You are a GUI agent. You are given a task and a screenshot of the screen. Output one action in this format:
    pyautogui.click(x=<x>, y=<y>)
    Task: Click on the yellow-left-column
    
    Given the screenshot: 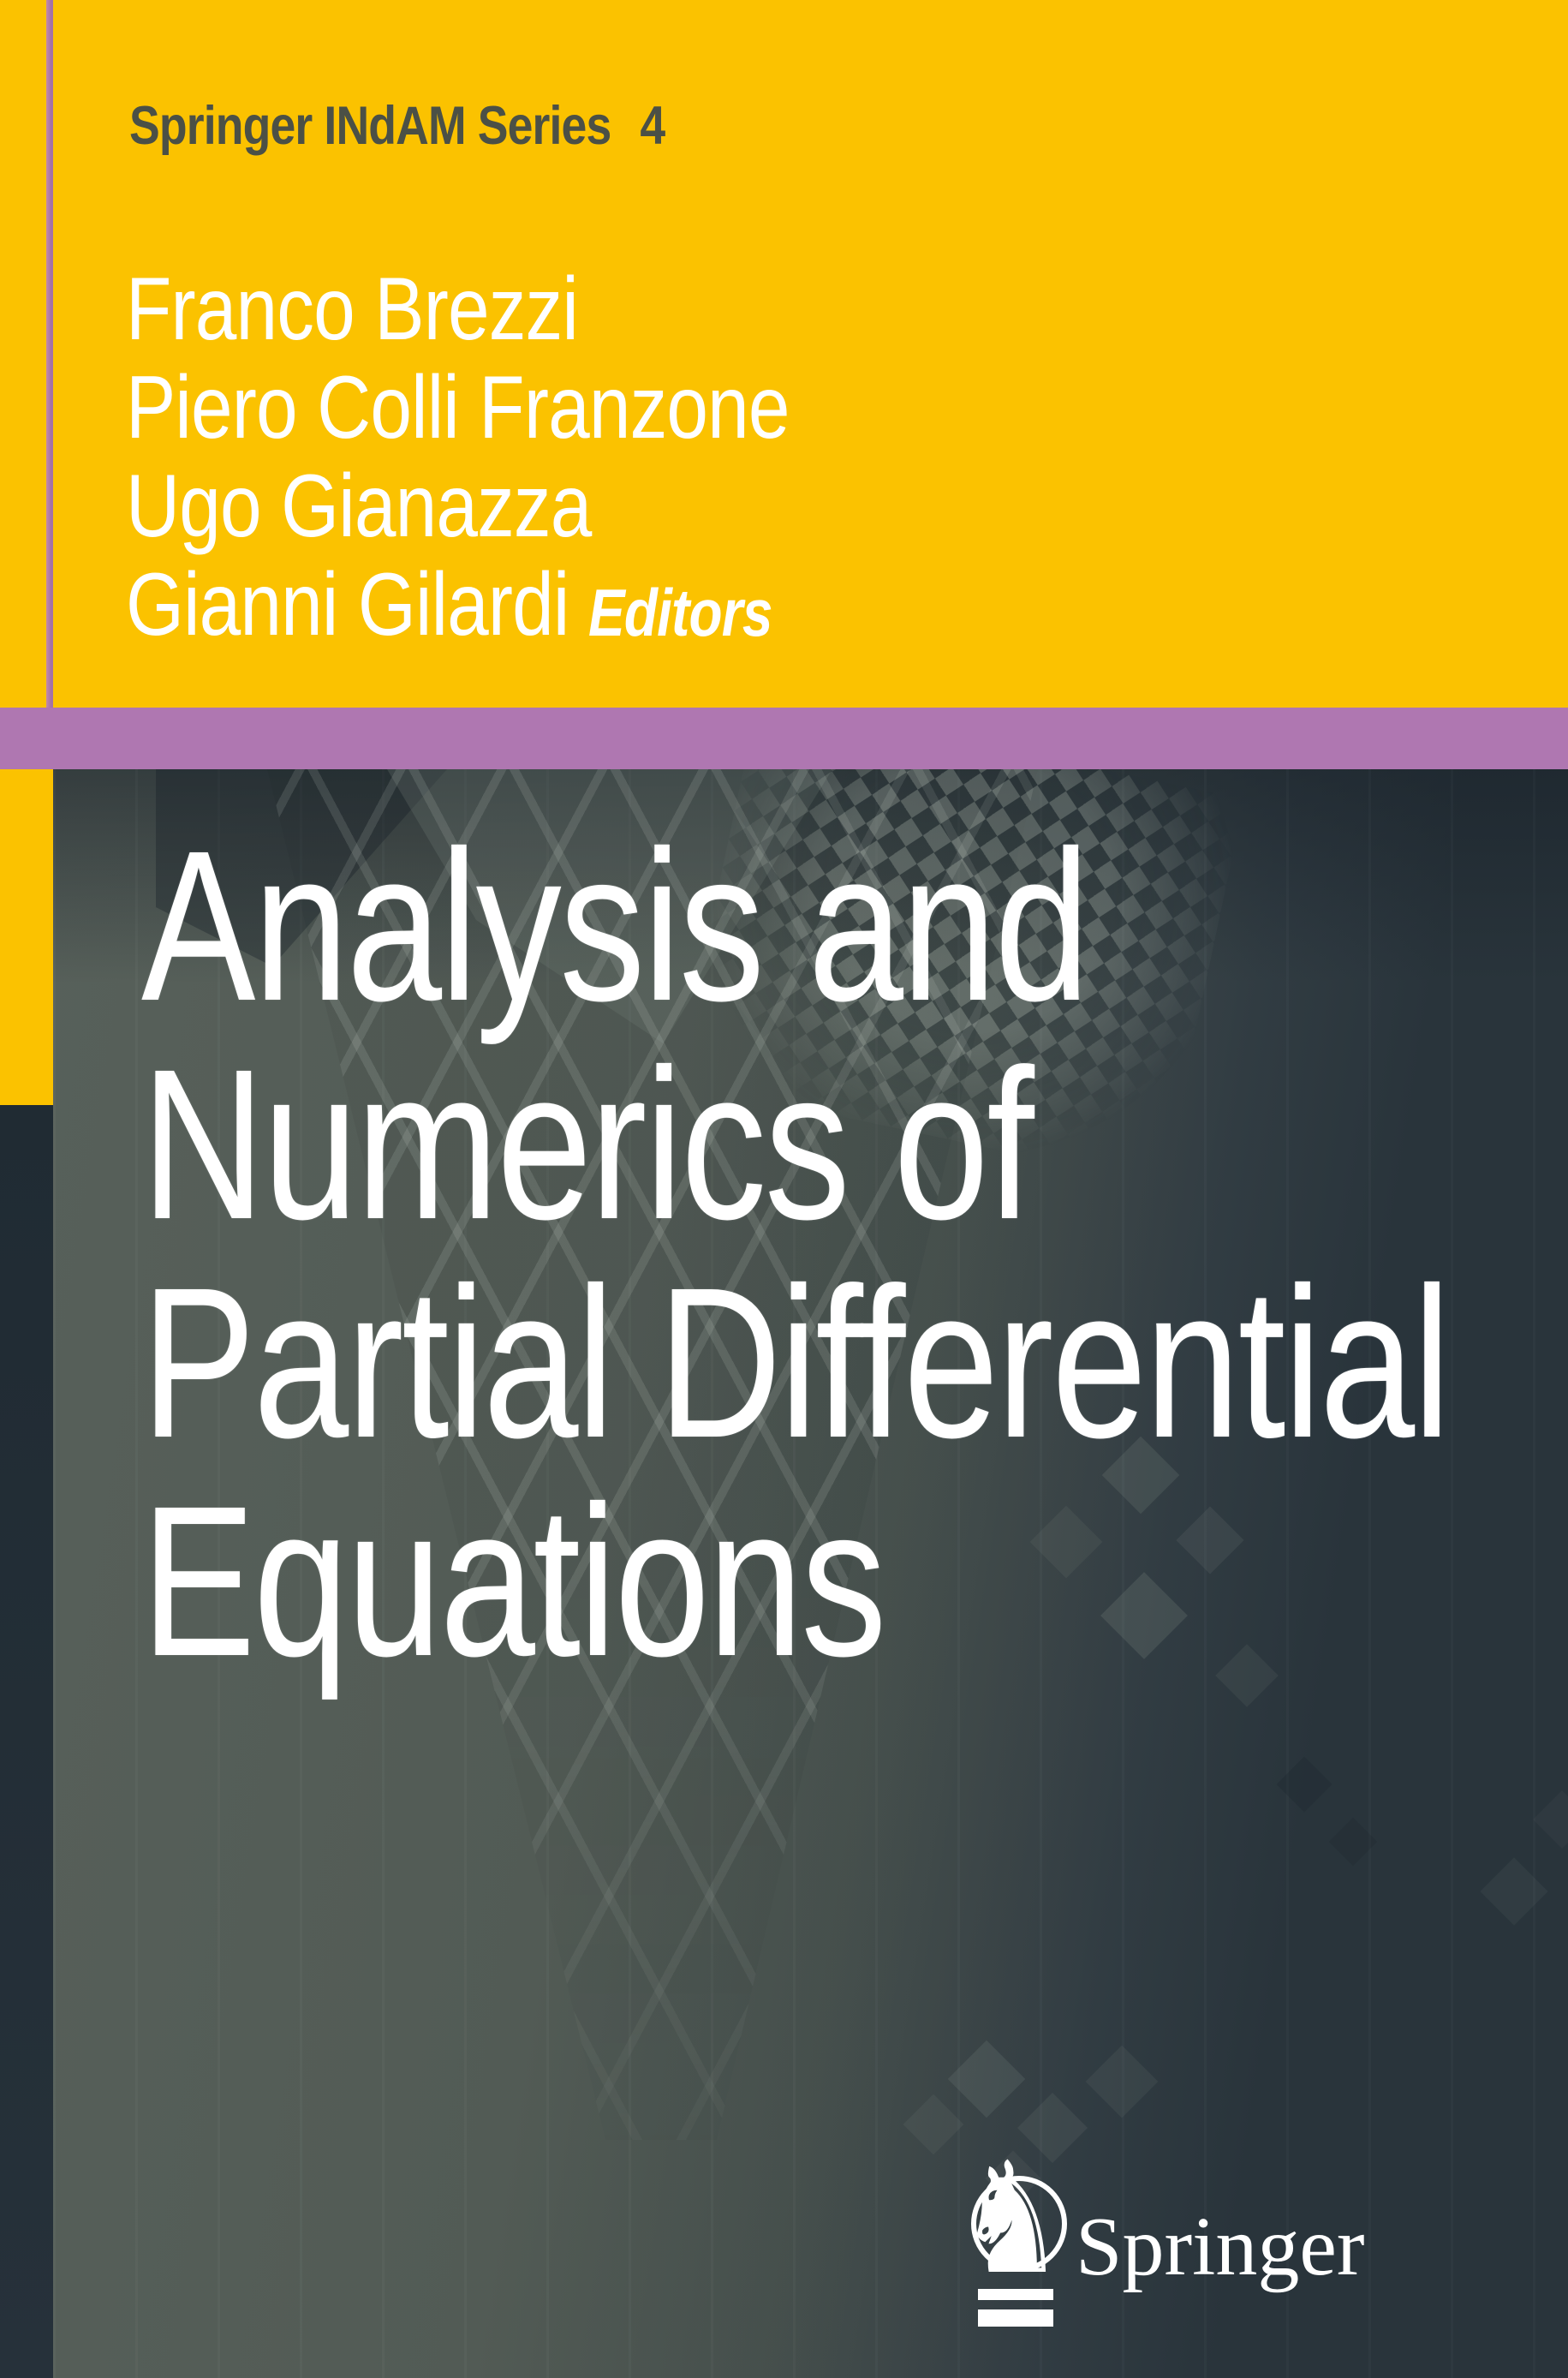 What is the action you would take?
    pyautogui.click(x=26, y=937)
    